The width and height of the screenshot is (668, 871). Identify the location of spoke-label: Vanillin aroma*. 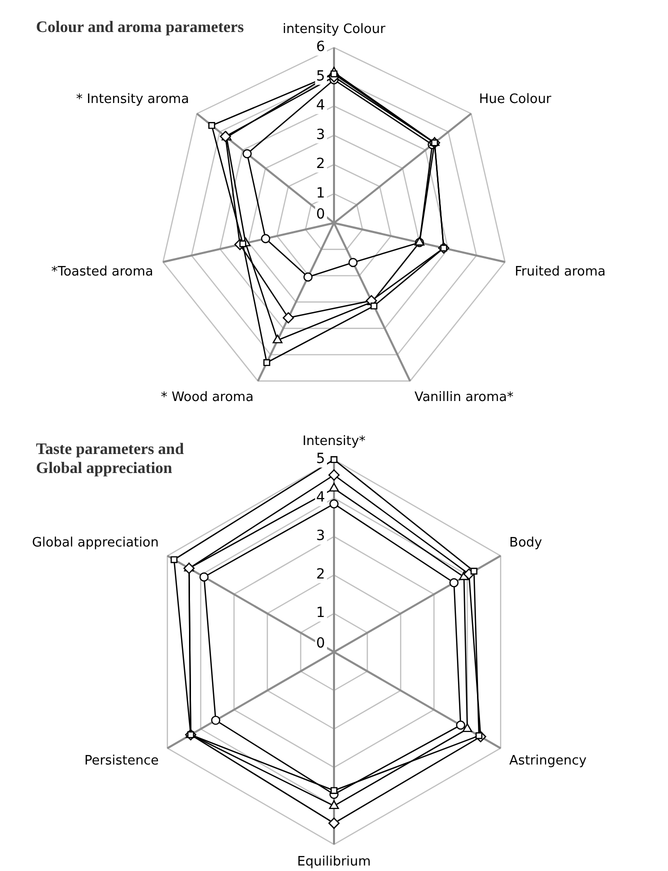
(464, 398).